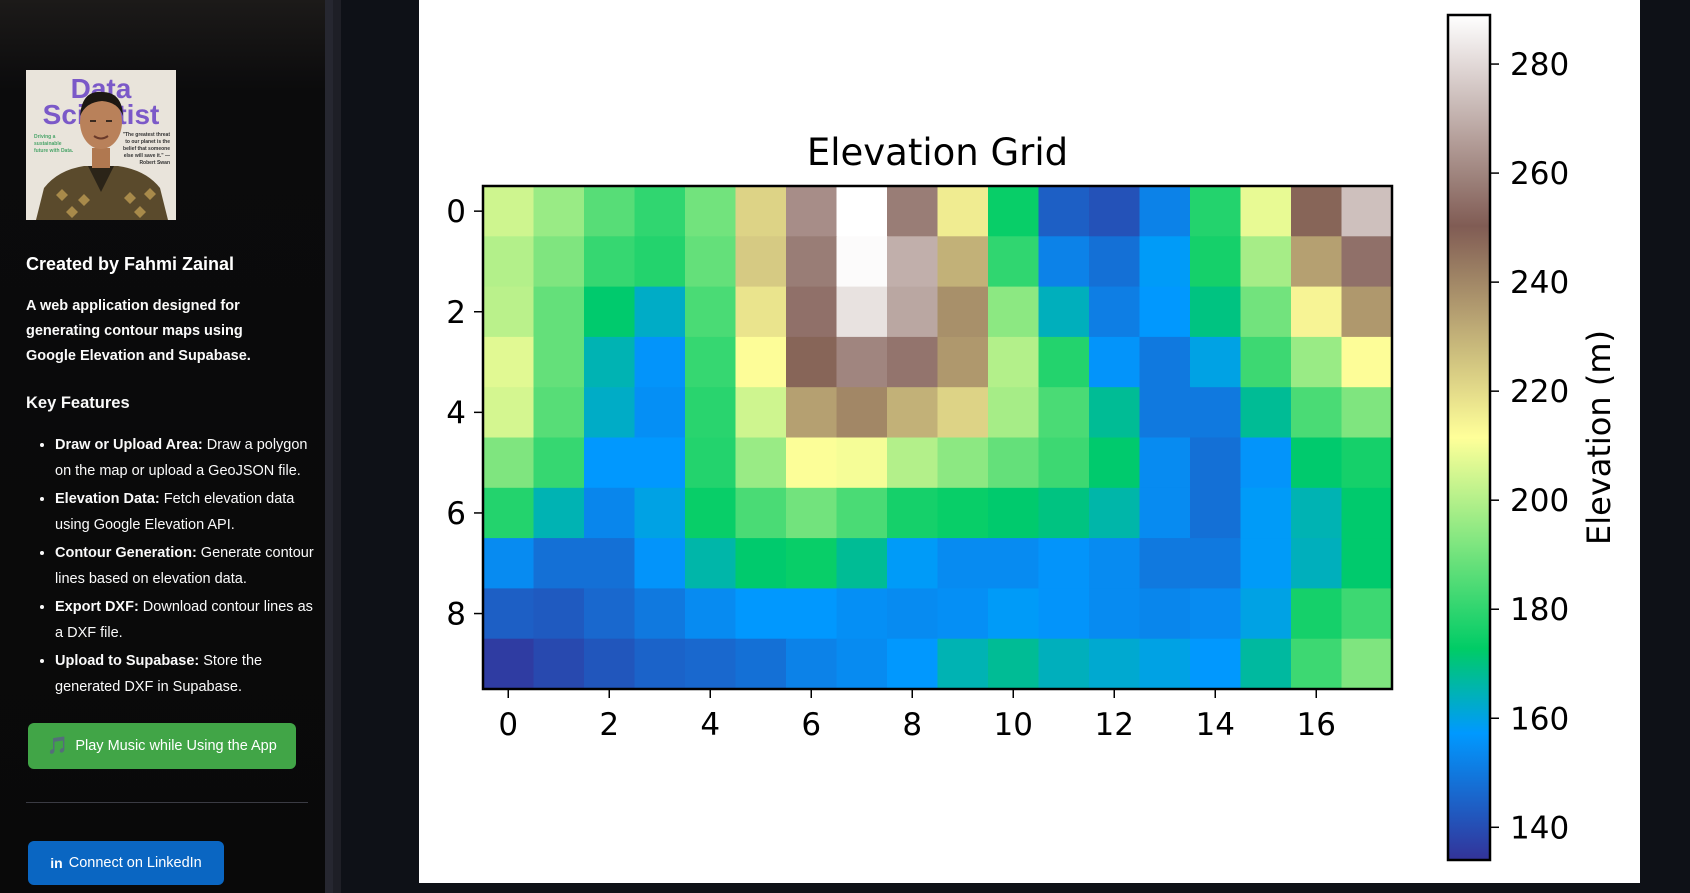  What do you see at coordinates (127, 661) in the screenshot?
I see `feature-title: Upload to Supabase:` at bounding box center [127, 661].